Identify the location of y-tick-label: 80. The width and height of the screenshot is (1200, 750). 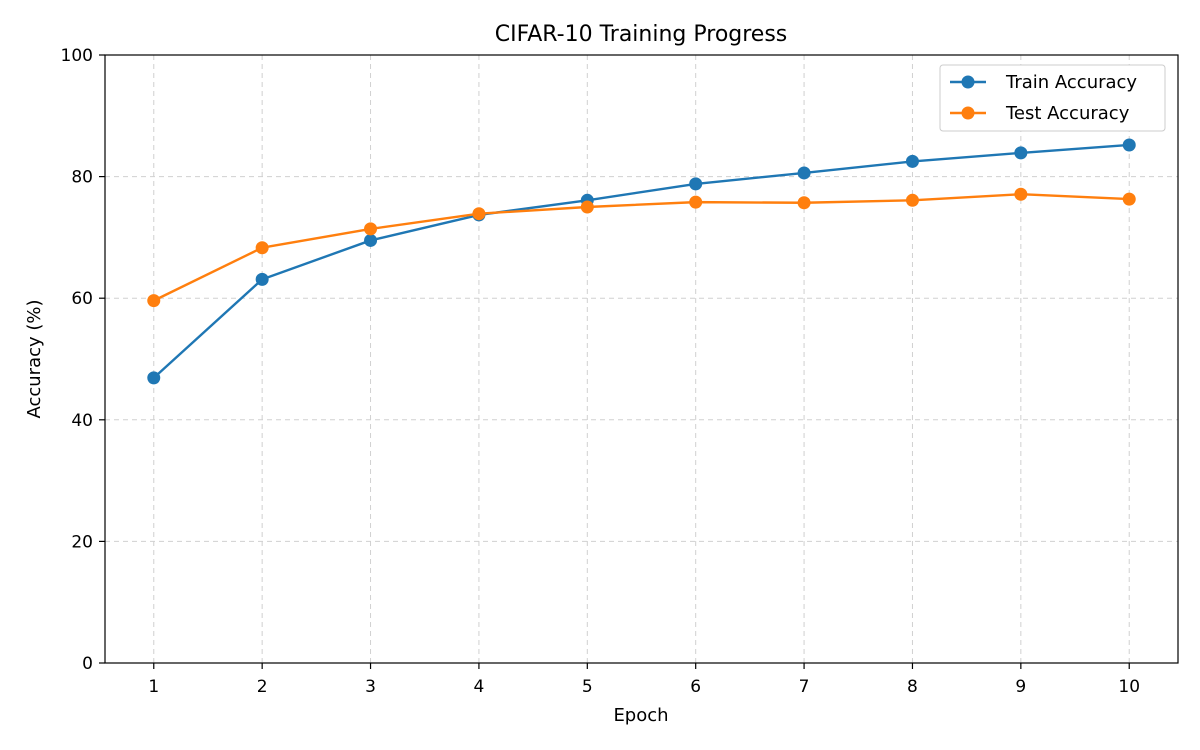
(82, 178).